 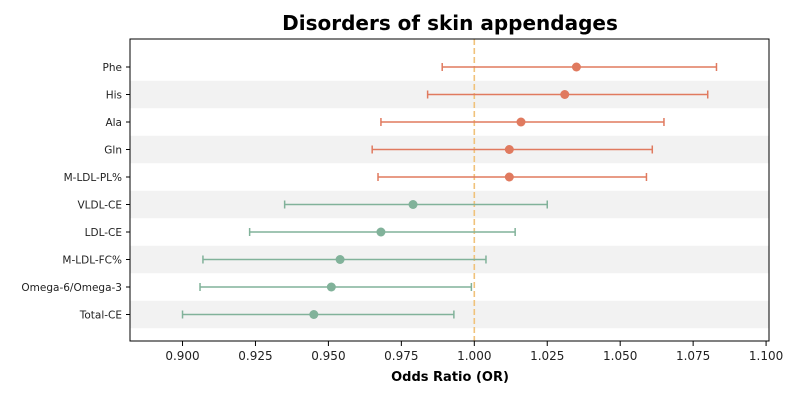 What do you see at coordinates (450, 377) in the screenshot?
I see `x-axis-title: Odds Ratio (OR)` at bounding box center [450, 377].